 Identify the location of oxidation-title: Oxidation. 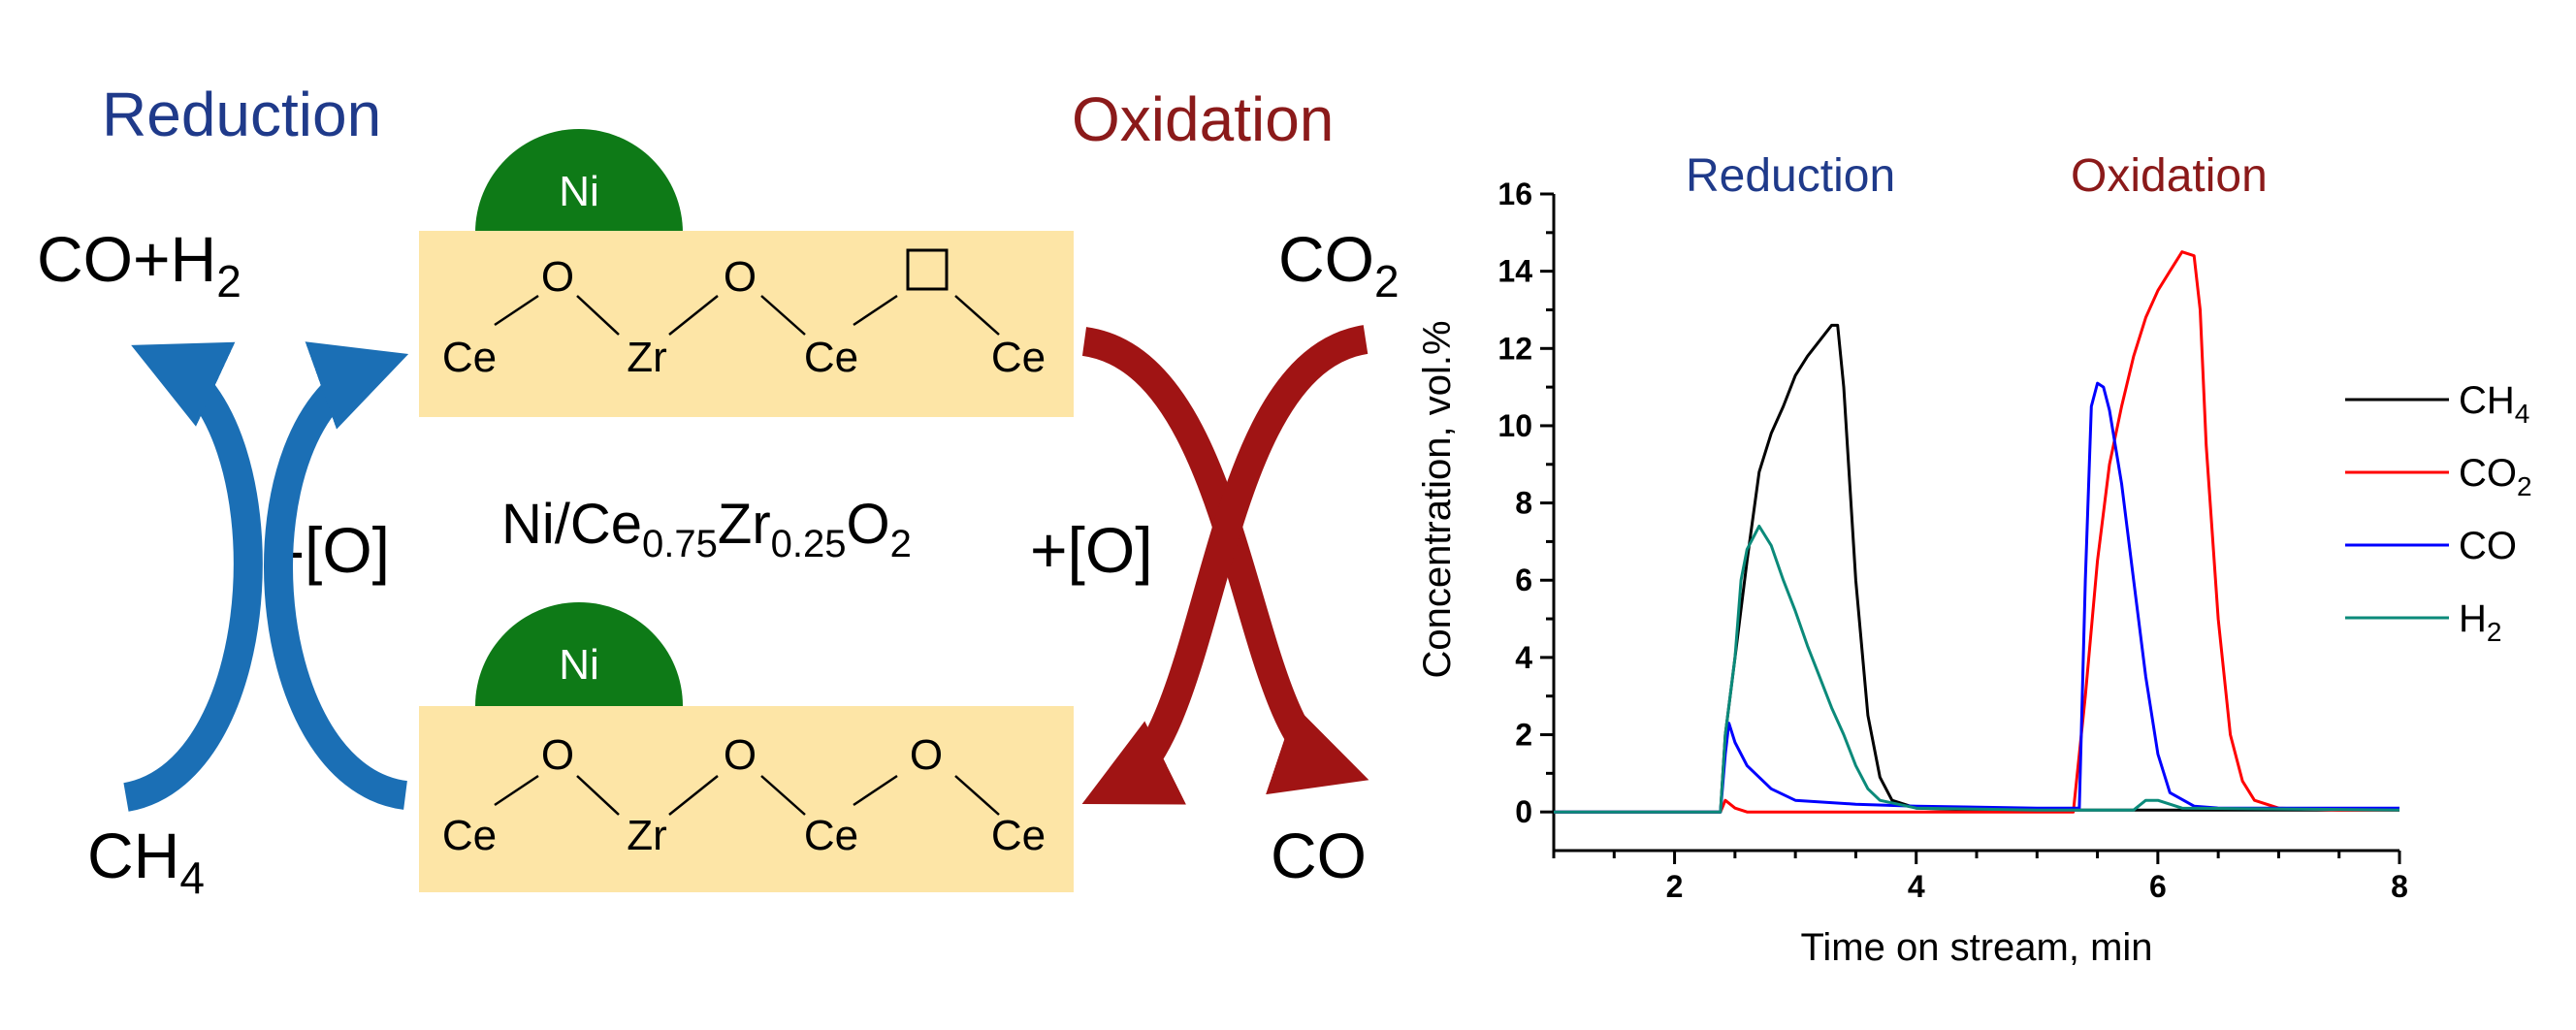
(1203, 119).